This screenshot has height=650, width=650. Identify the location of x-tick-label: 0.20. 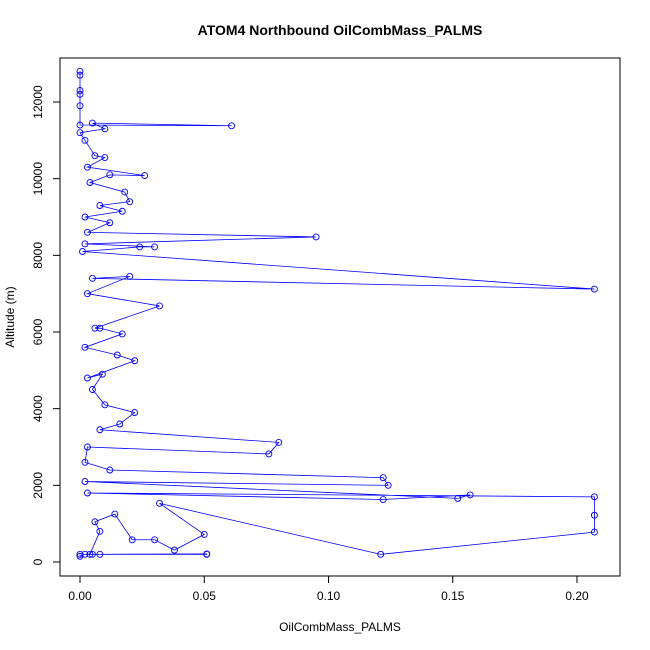
(577, 596).